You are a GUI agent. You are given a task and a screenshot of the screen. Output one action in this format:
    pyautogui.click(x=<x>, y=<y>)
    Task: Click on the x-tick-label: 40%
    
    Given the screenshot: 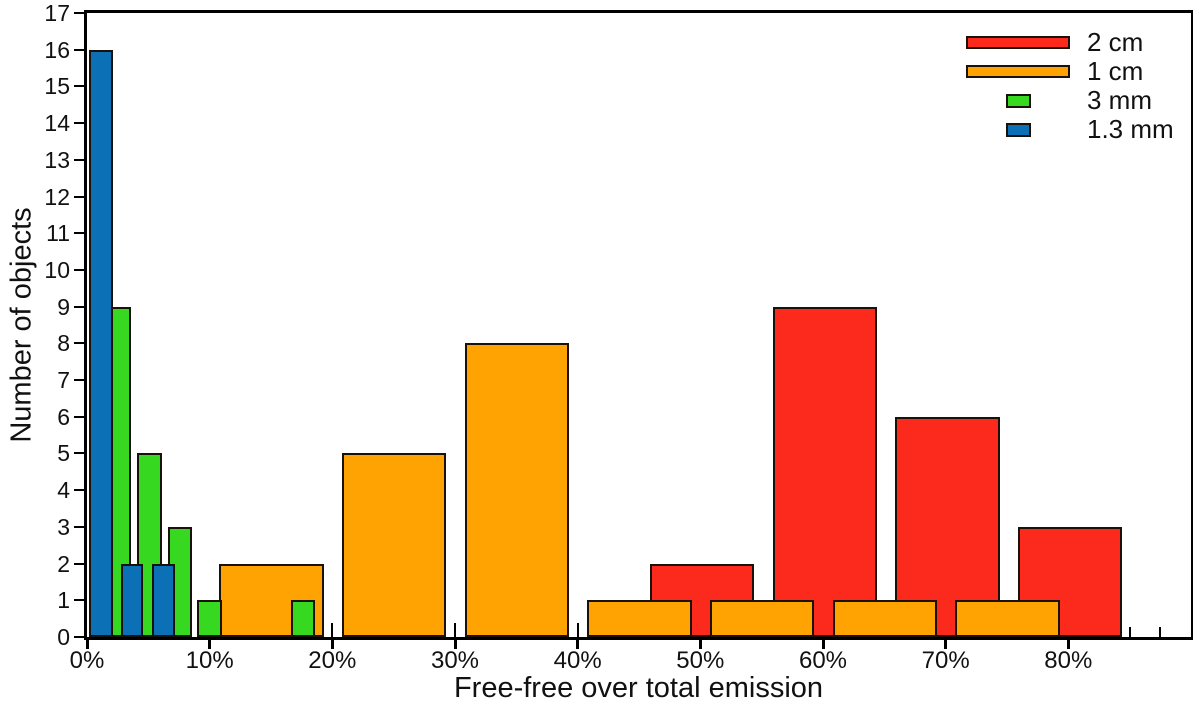 What is the action you would take?
    pyautogui.click(x=577, y=660)
    